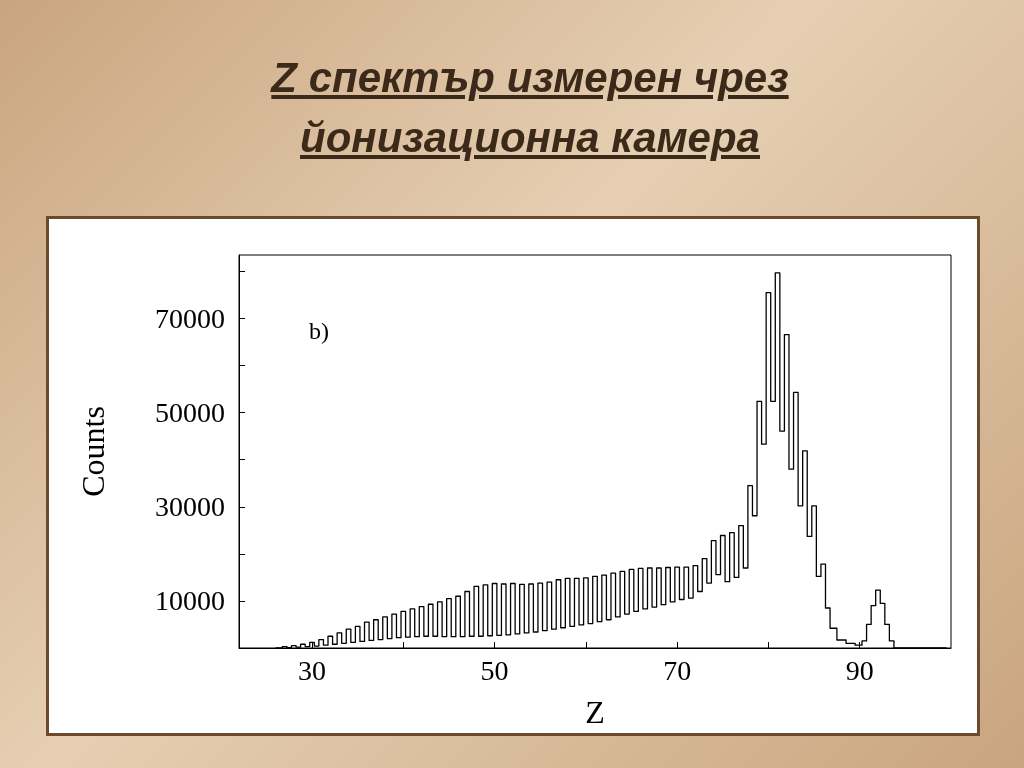  Describe the element at coordinates (677, 670) in the screenshot. I see `x-tick-label: 70` at that location.